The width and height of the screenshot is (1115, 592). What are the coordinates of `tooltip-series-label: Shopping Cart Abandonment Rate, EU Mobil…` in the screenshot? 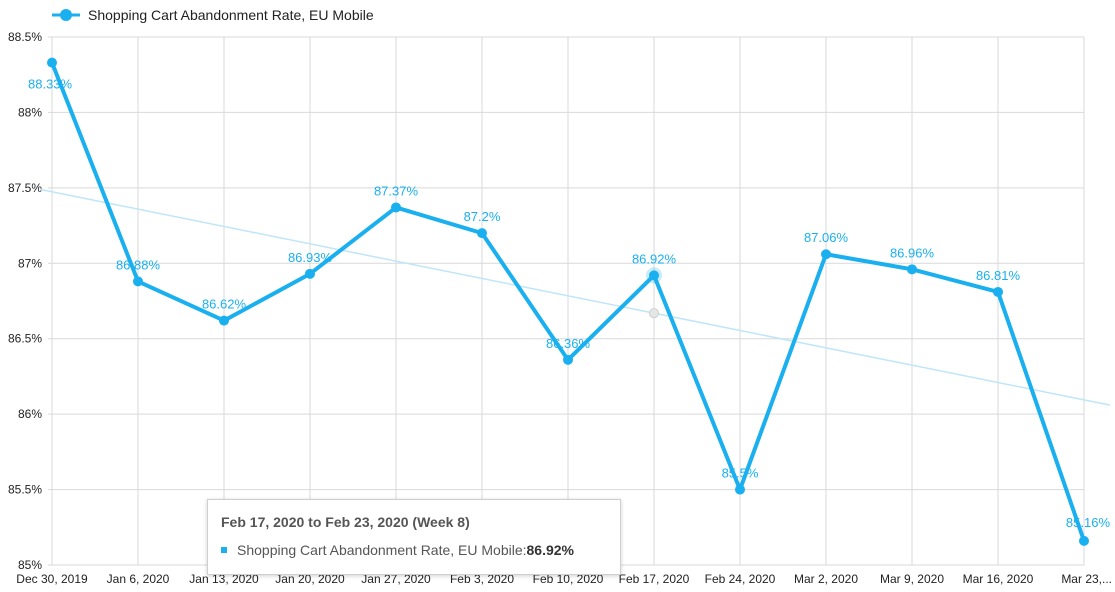 It's located at (382, 550).